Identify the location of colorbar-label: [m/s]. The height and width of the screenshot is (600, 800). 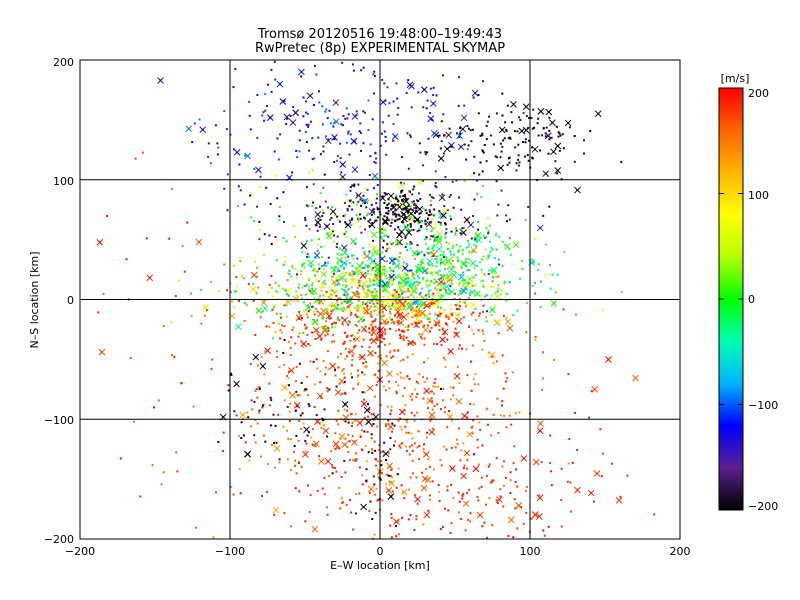
(735, 78).